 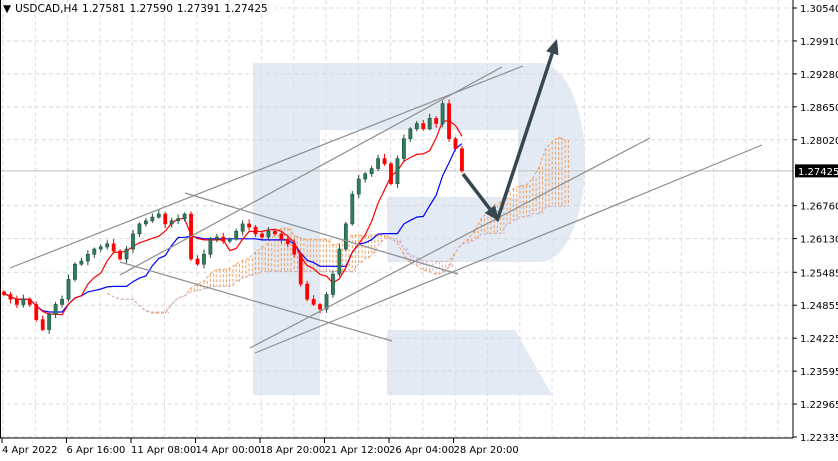 I want to click on price-tick-label: 1.22335, so click(x=819, y=438).